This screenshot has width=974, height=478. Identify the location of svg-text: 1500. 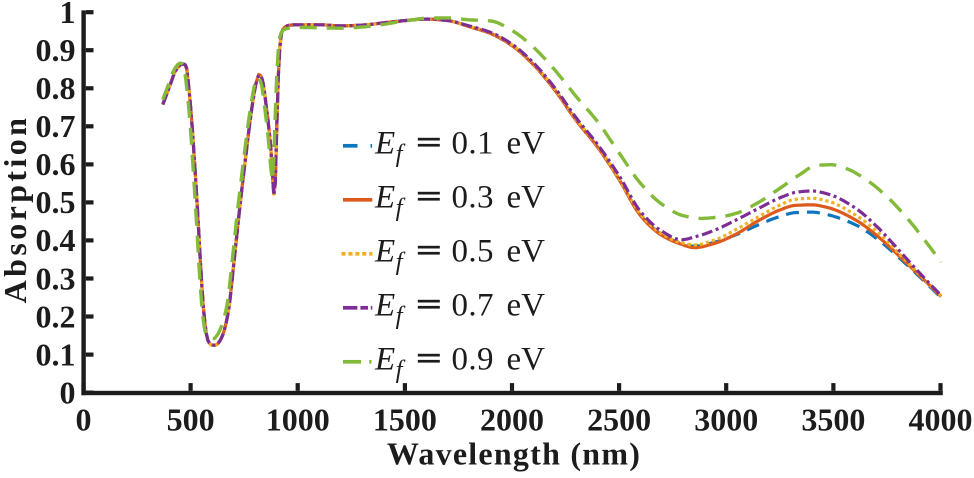
(405, 420).